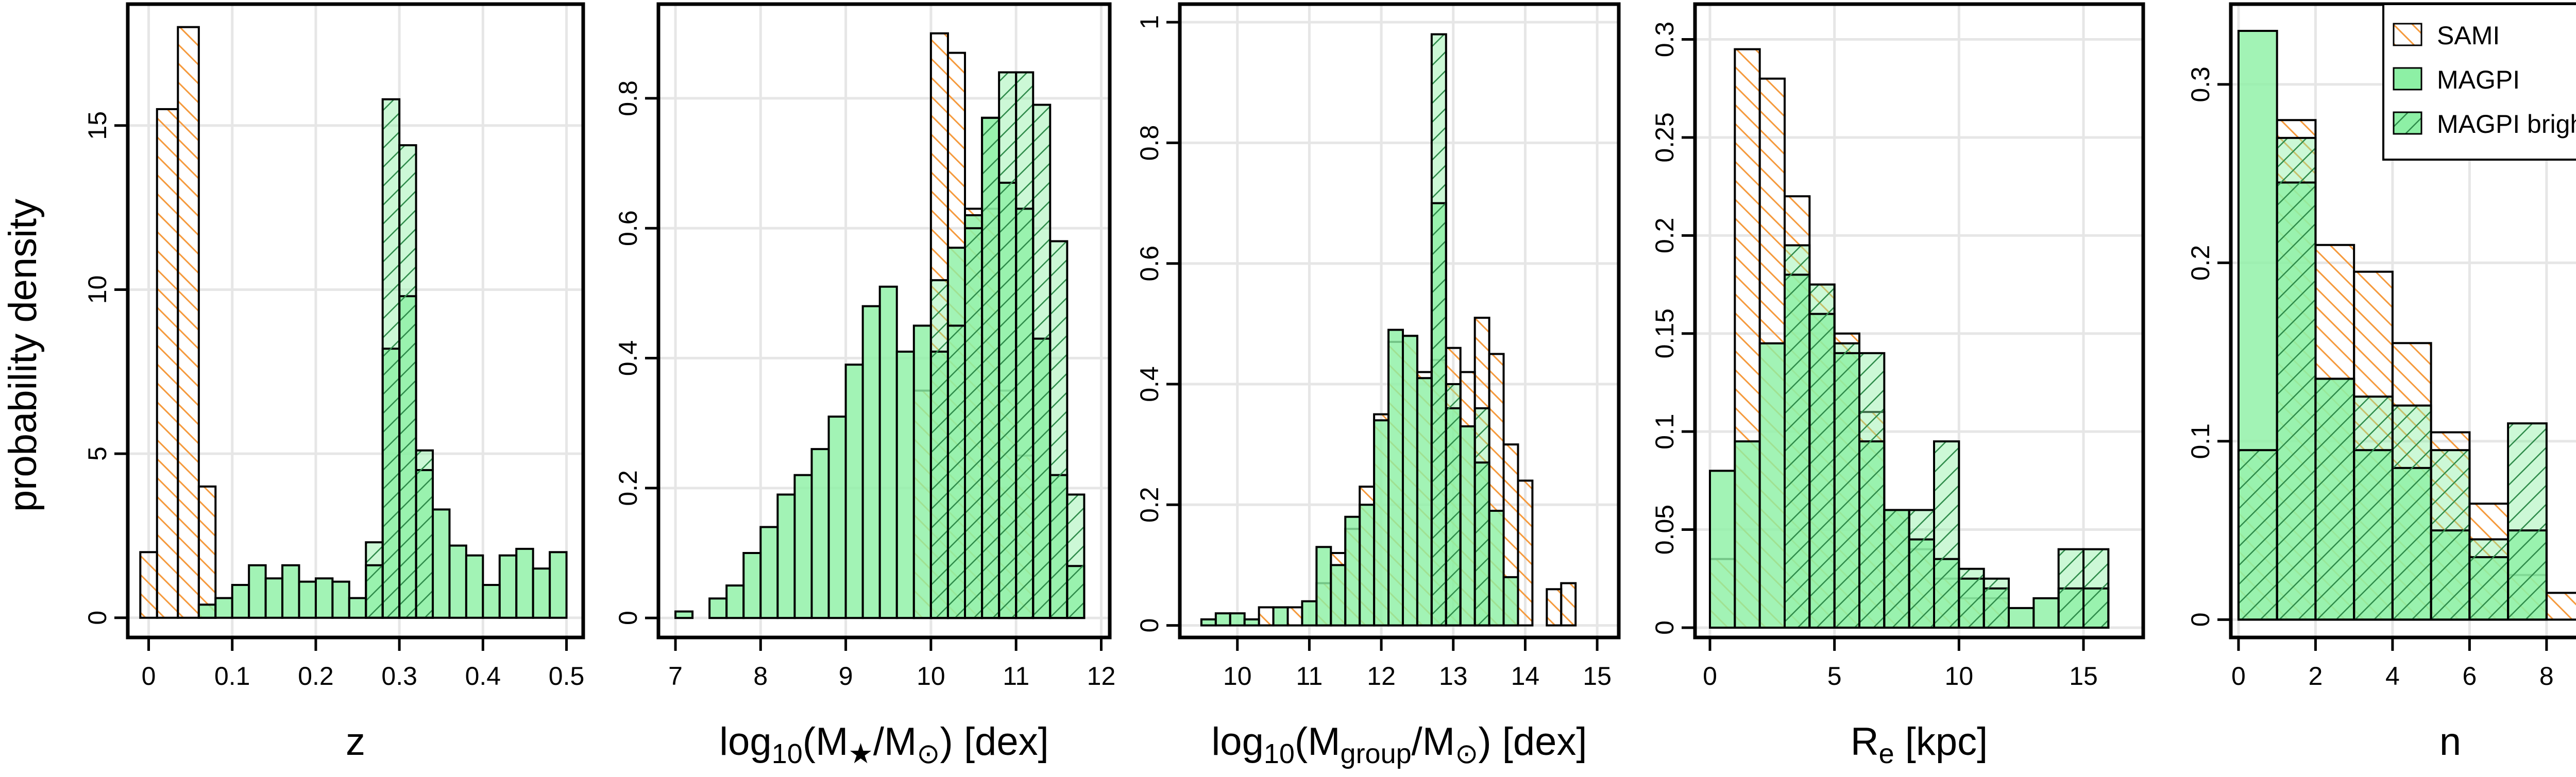  What do you see at coordinates (1525, 676) in the screenshot?
I see `x-tick-label: 14` at bounding box center [1525, 676].